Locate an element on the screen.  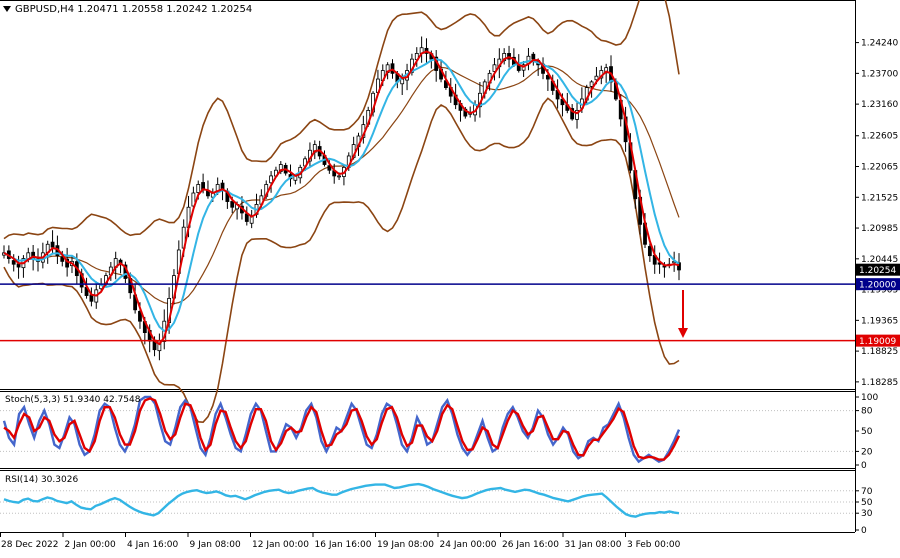
price-axis-label: 1.20445 is located at coordinates (879, 260).